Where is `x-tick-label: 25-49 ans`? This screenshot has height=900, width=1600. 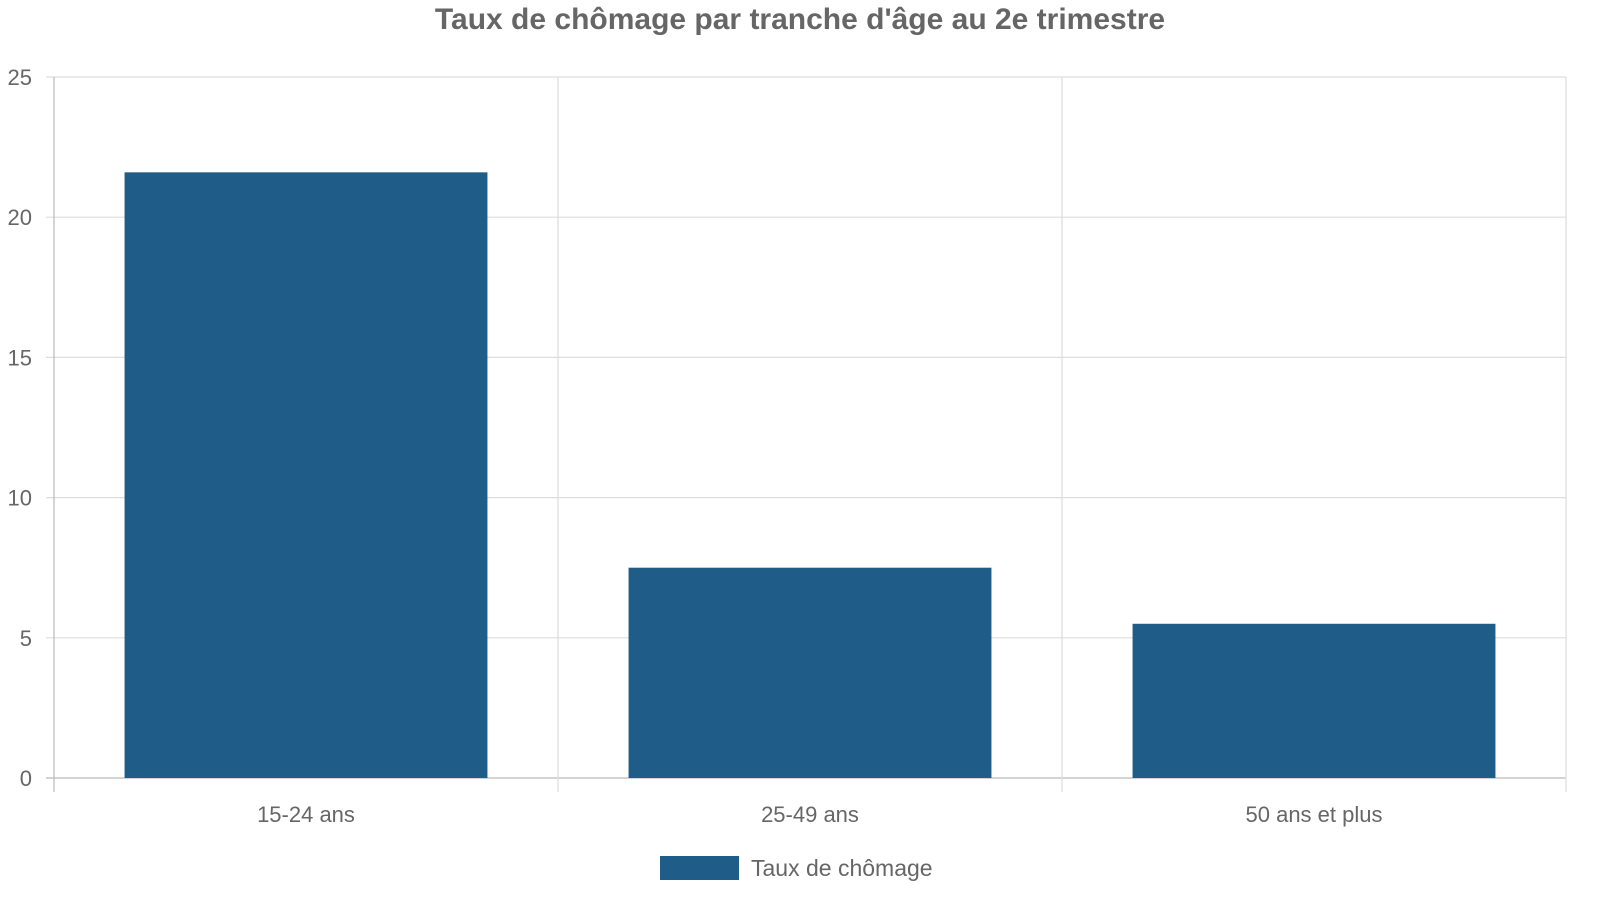 x-tick-label: 25-49 ans is located at coordinates (810, 814).